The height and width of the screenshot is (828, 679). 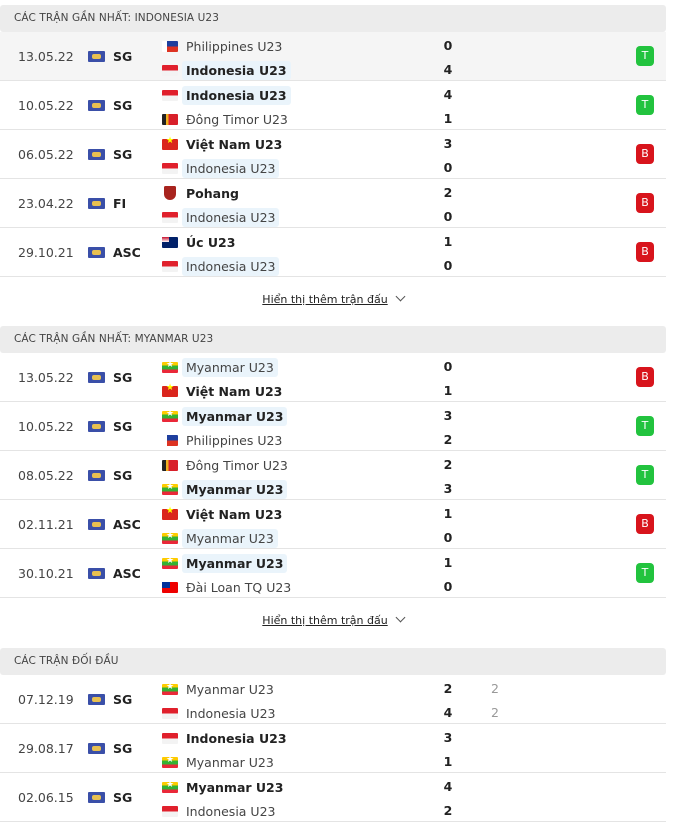 I want to click on team-name: Đài Loan TQ U23, so click(x=239, y=587).